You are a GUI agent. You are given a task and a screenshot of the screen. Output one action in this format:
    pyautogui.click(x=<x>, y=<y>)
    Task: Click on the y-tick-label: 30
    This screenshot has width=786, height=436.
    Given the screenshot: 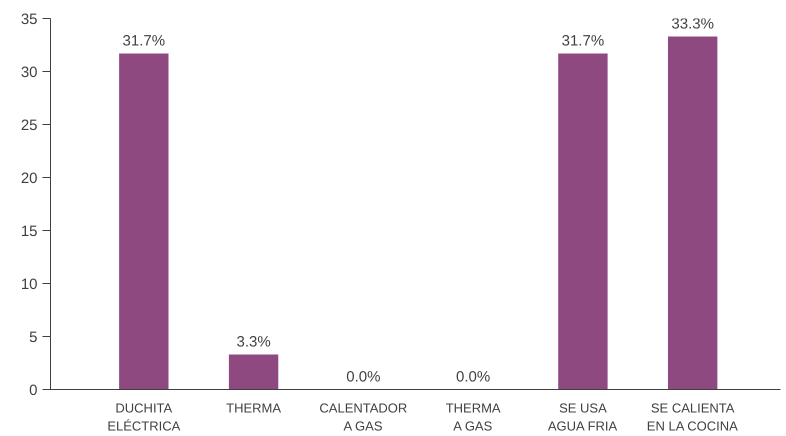 What is the action you would take?
    pyautogui.click(x=29, y=72)
    